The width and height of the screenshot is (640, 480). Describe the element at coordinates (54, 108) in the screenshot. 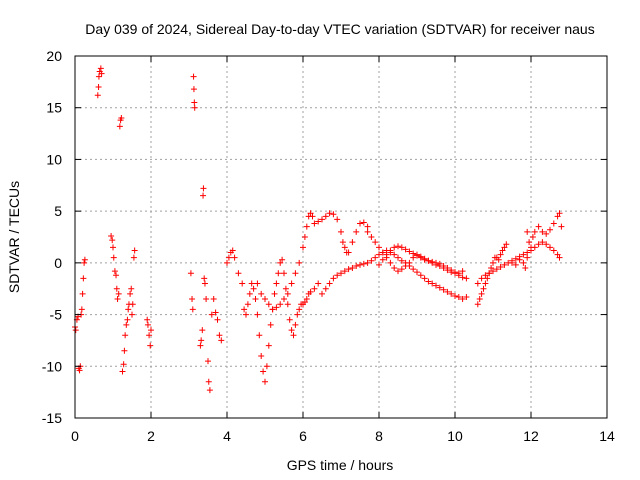

I see `y-tick-label: 15` at that location.